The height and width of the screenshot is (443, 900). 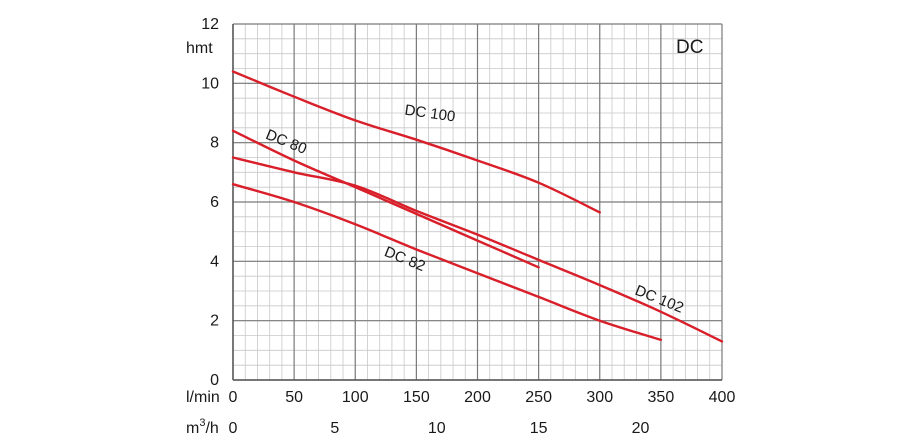 What do you see at coordinates (214, 321) in the screenshot?
I see `y-tick-label: 2` at bounding box center [214, 321].